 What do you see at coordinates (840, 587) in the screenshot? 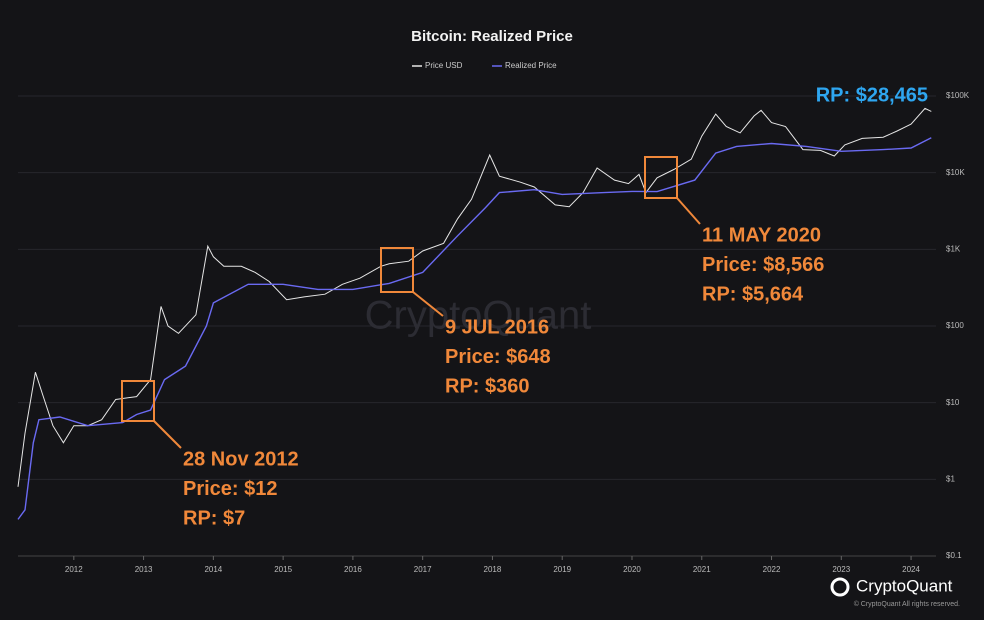
I see `brand-logo` at bounding box center [840, 587].